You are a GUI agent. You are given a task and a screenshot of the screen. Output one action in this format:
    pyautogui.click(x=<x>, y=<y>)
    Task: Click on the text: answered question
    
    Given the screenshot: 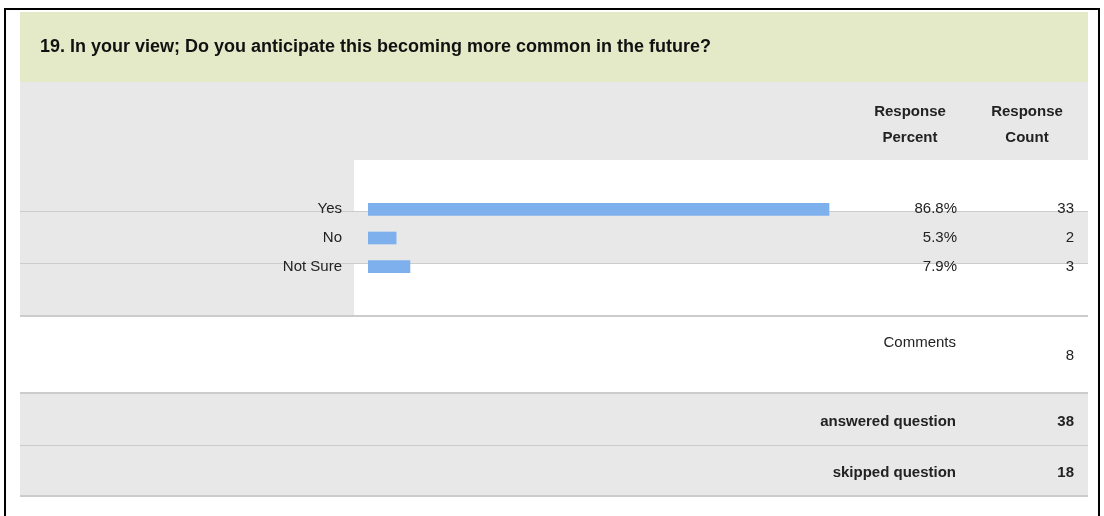 What is the action you would take?
    pyautogui.click(x=888, y=420)
    